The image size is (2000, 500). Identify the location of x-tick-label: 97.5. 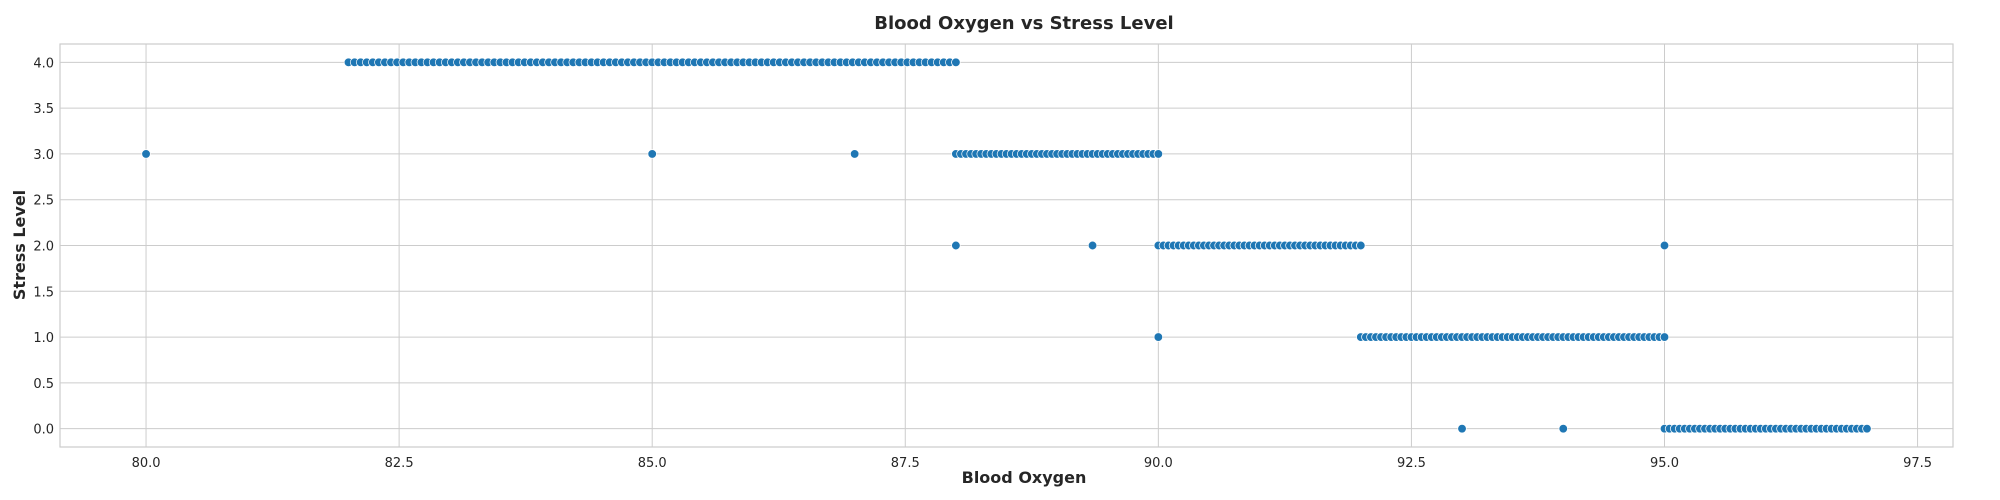
(1917, 463).